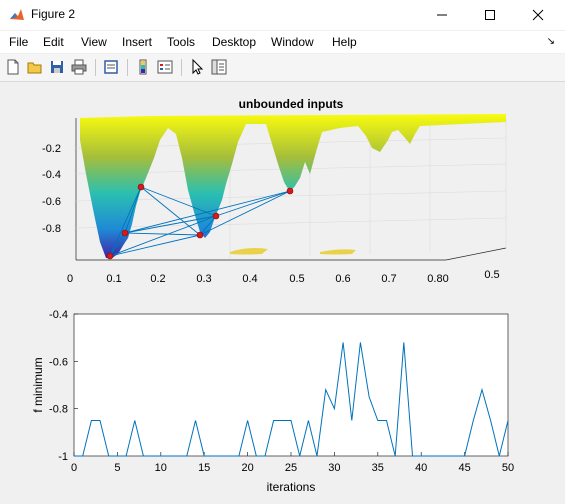 The height and width of the screenshot is (504, 565). Describe the element at coordinates (53, 42) in the screenshot. I see `menu-edit: Edit` at that location.